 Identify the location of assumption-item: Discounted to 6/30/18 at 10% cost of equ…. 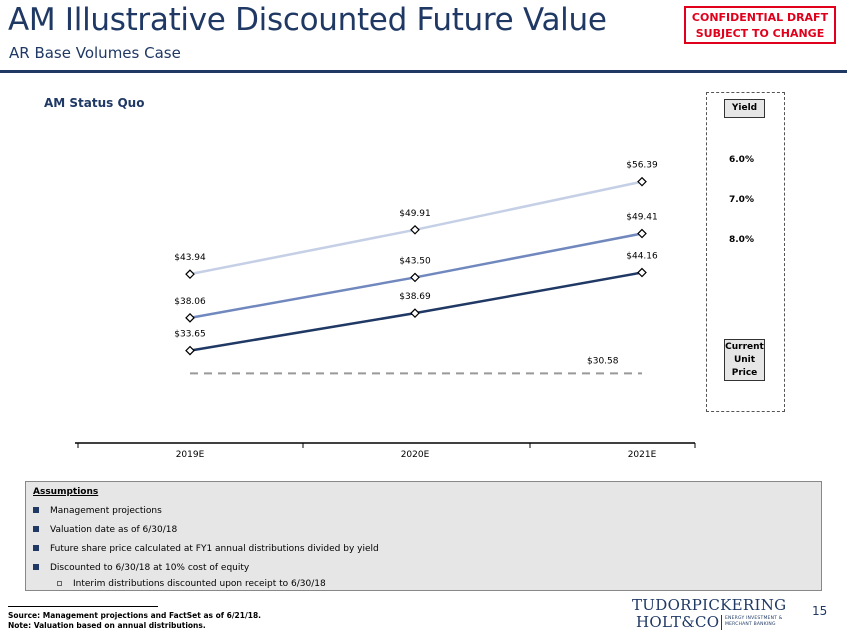
(141, 568).